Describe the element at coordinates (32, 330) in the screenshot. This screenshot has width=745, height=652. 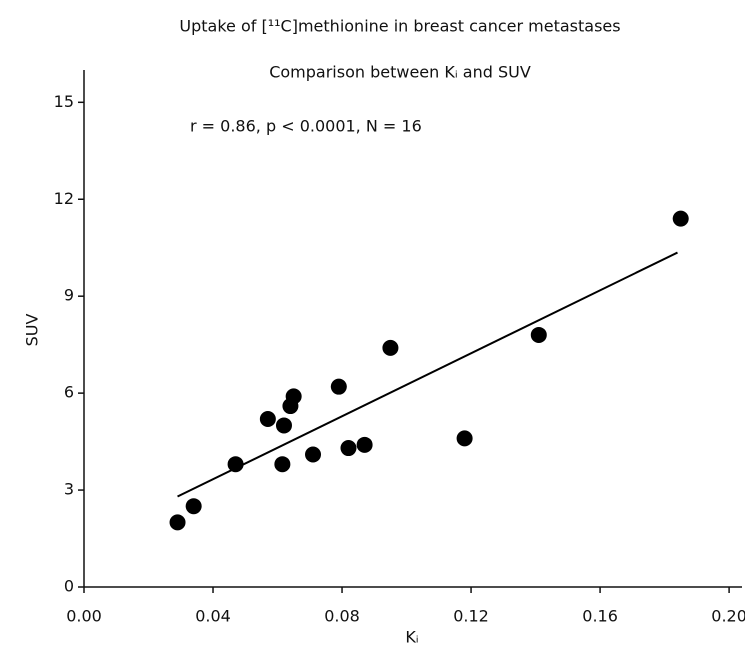
I see `y-axis-label: SUV` at that location.